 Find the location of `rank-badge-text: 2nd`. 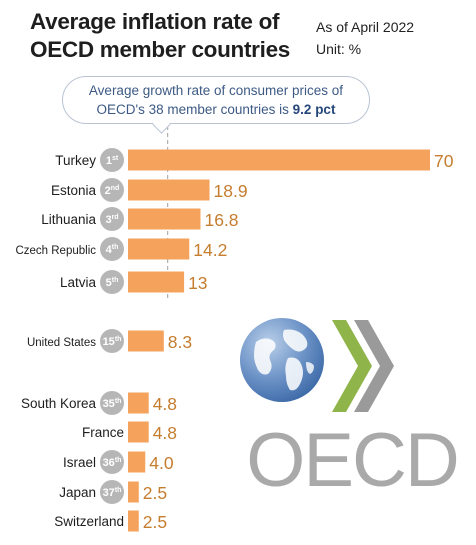

rank-badge-text: 2nd is located at coordinates (112, 191).